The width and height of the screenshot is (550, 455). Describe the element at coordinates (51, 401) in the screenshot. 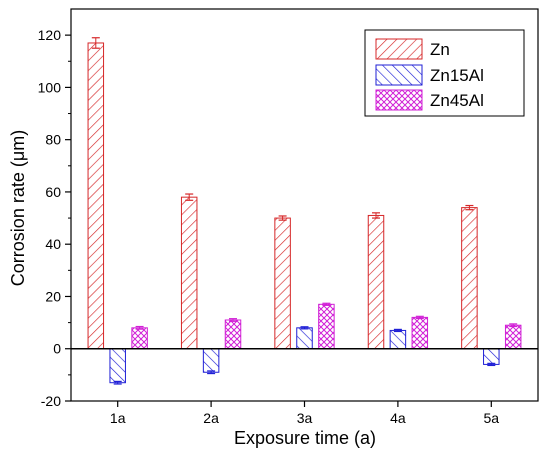

I see `y-tick-label: -20` at that location.